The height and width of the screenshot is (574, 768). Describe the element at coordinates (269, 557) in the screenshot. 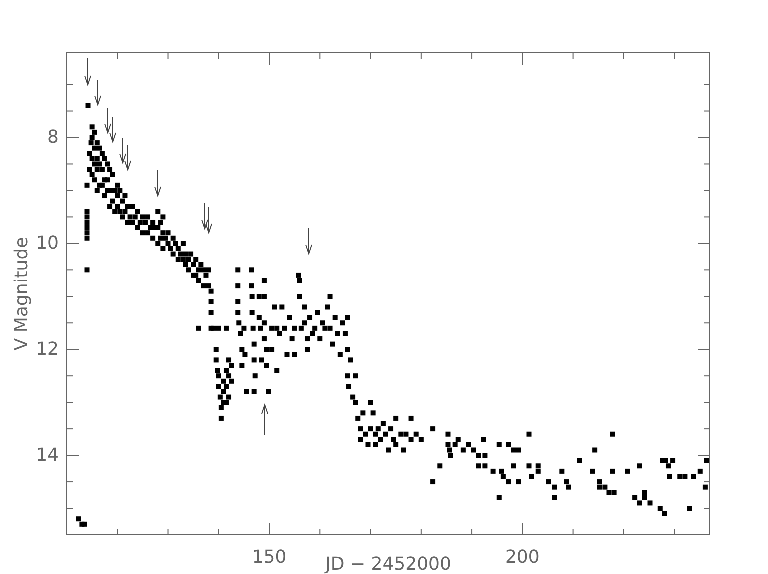

I see `x-tick-label: 150` at that location.